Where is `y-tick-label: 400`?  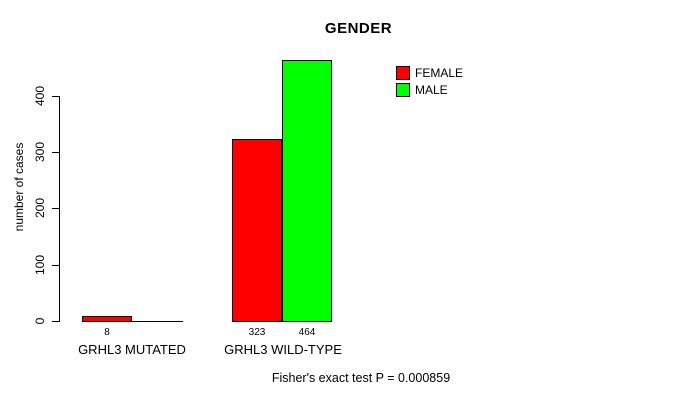 y-tick-label: 400 is located at coordinates (40, 96).